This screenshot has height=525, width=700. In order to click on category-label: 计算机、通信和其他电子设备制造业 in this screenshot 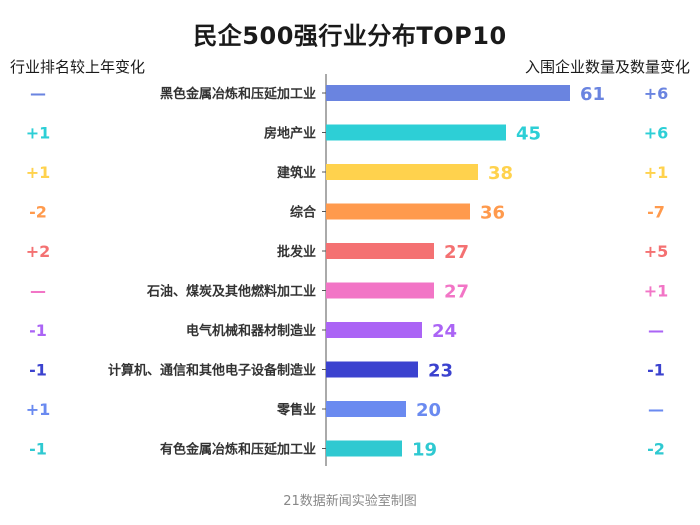, I will do `click(212, 371)`.